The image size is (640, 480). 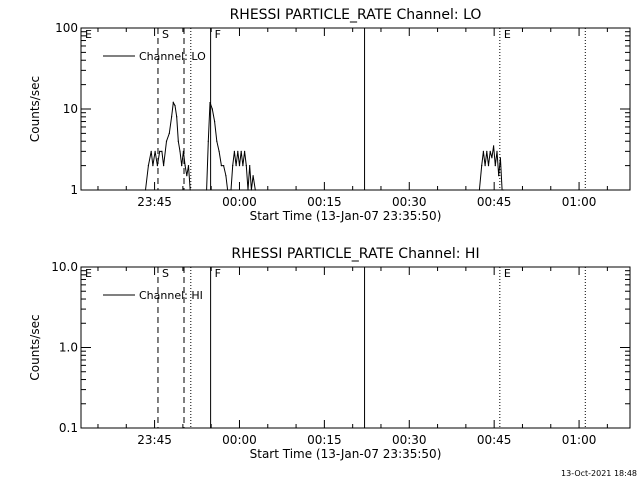 What do you see at coordinates (66, 28) in the screenshot?
I see `y-tick-label: 100` at bounding box center [66, 28].